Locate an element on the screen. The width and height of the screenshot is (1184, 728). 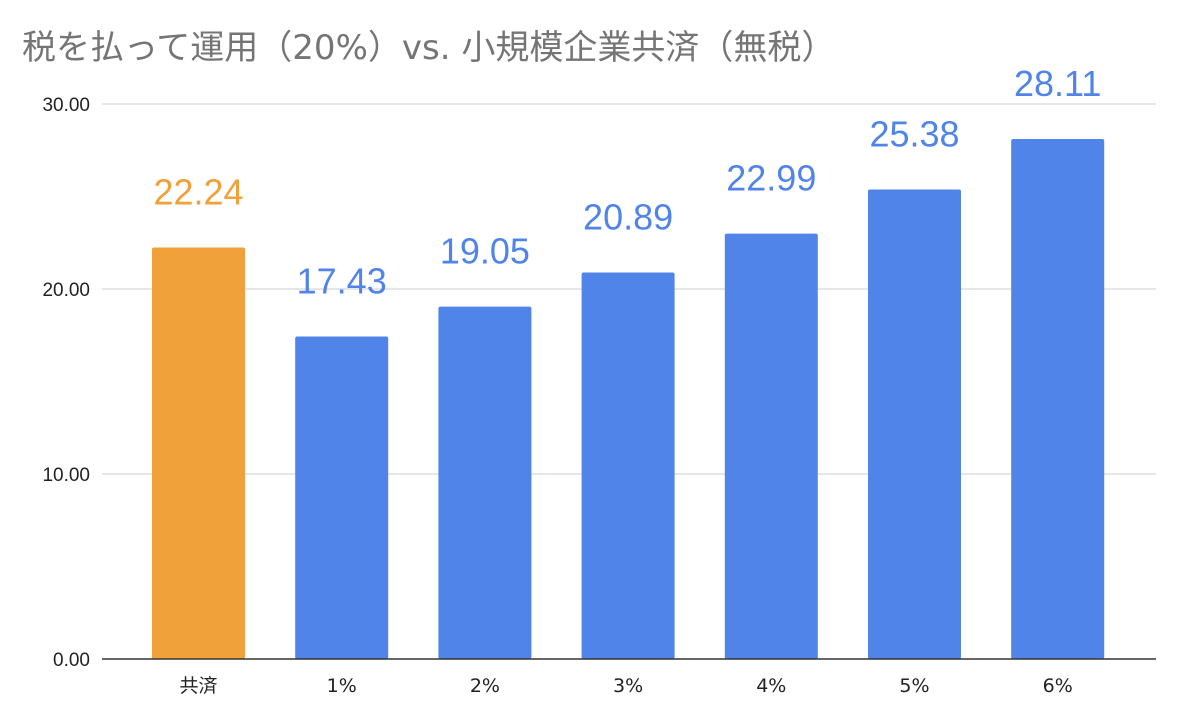
x-axis-ticks: 共済 1% 2% 3% 4% 5% 6% is located at coordinates (625, 686).